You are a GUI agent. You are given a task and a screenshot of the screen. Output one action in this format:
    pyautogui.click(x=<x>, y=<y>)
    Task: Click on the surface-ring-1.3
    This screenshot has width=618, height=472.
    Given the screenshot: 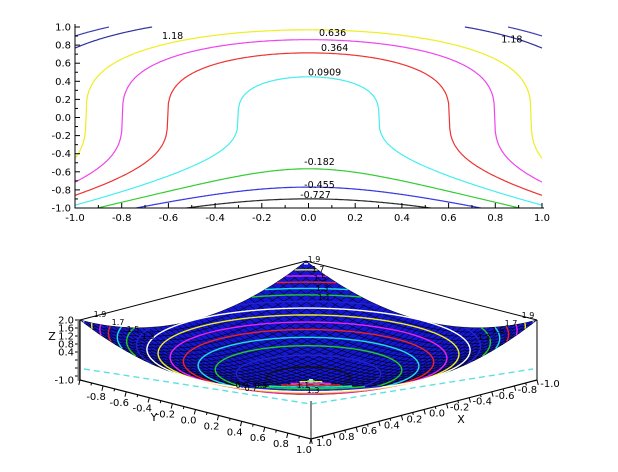 What is the action you would take?
    pyautogui.click(x=308, y=334)
    